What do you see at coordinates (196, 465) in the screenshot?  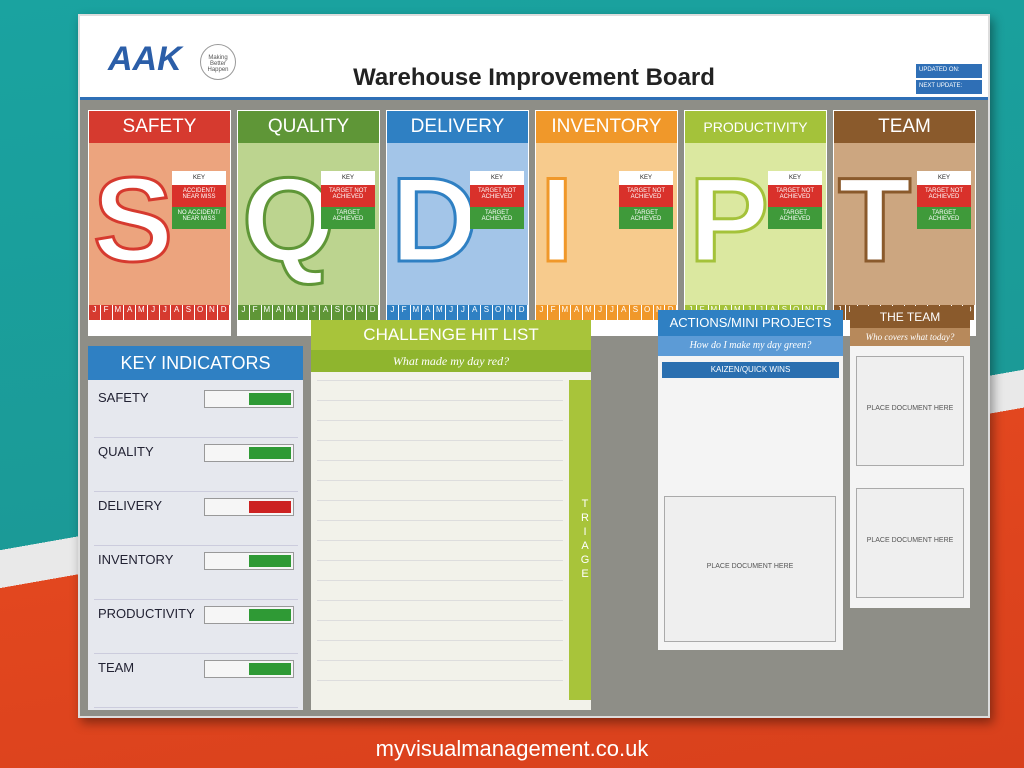 I see `ki-row: QUALITY` at bounding box center [196, 465].